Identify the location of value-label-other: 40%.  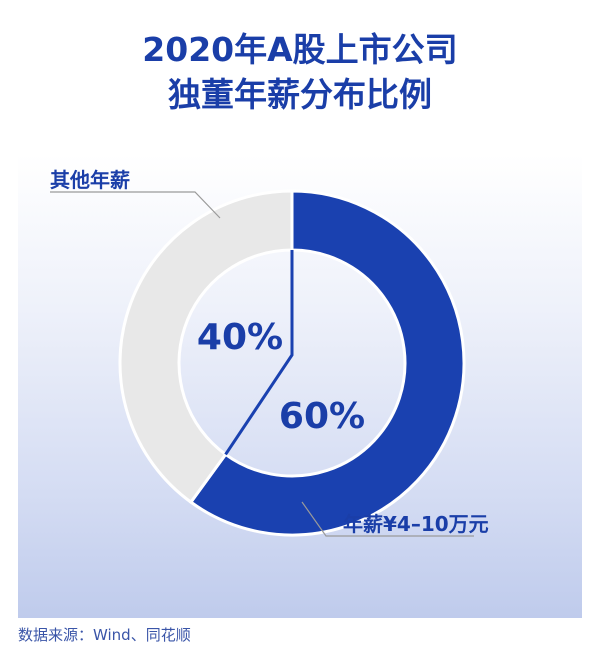
(240, 337).